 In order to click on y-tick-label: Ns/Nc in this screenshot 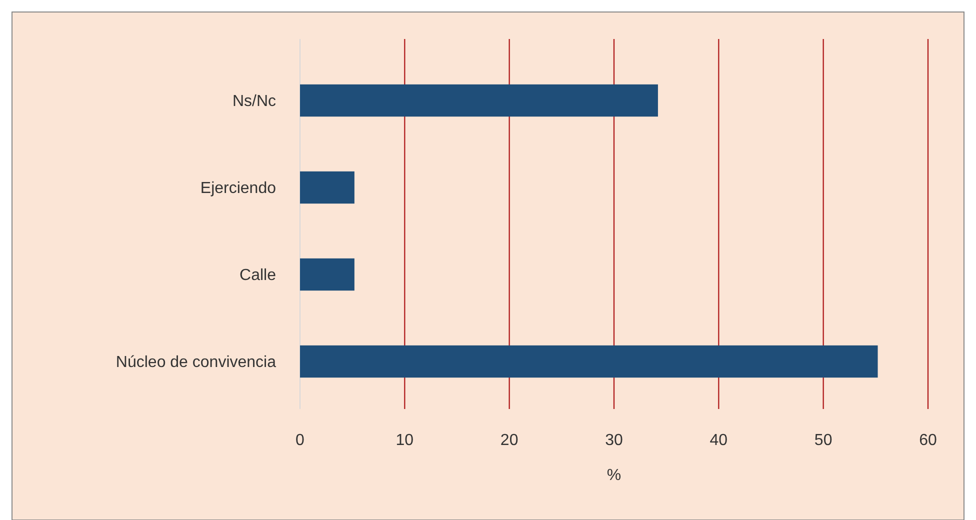, I will do `click(254, 101)`.